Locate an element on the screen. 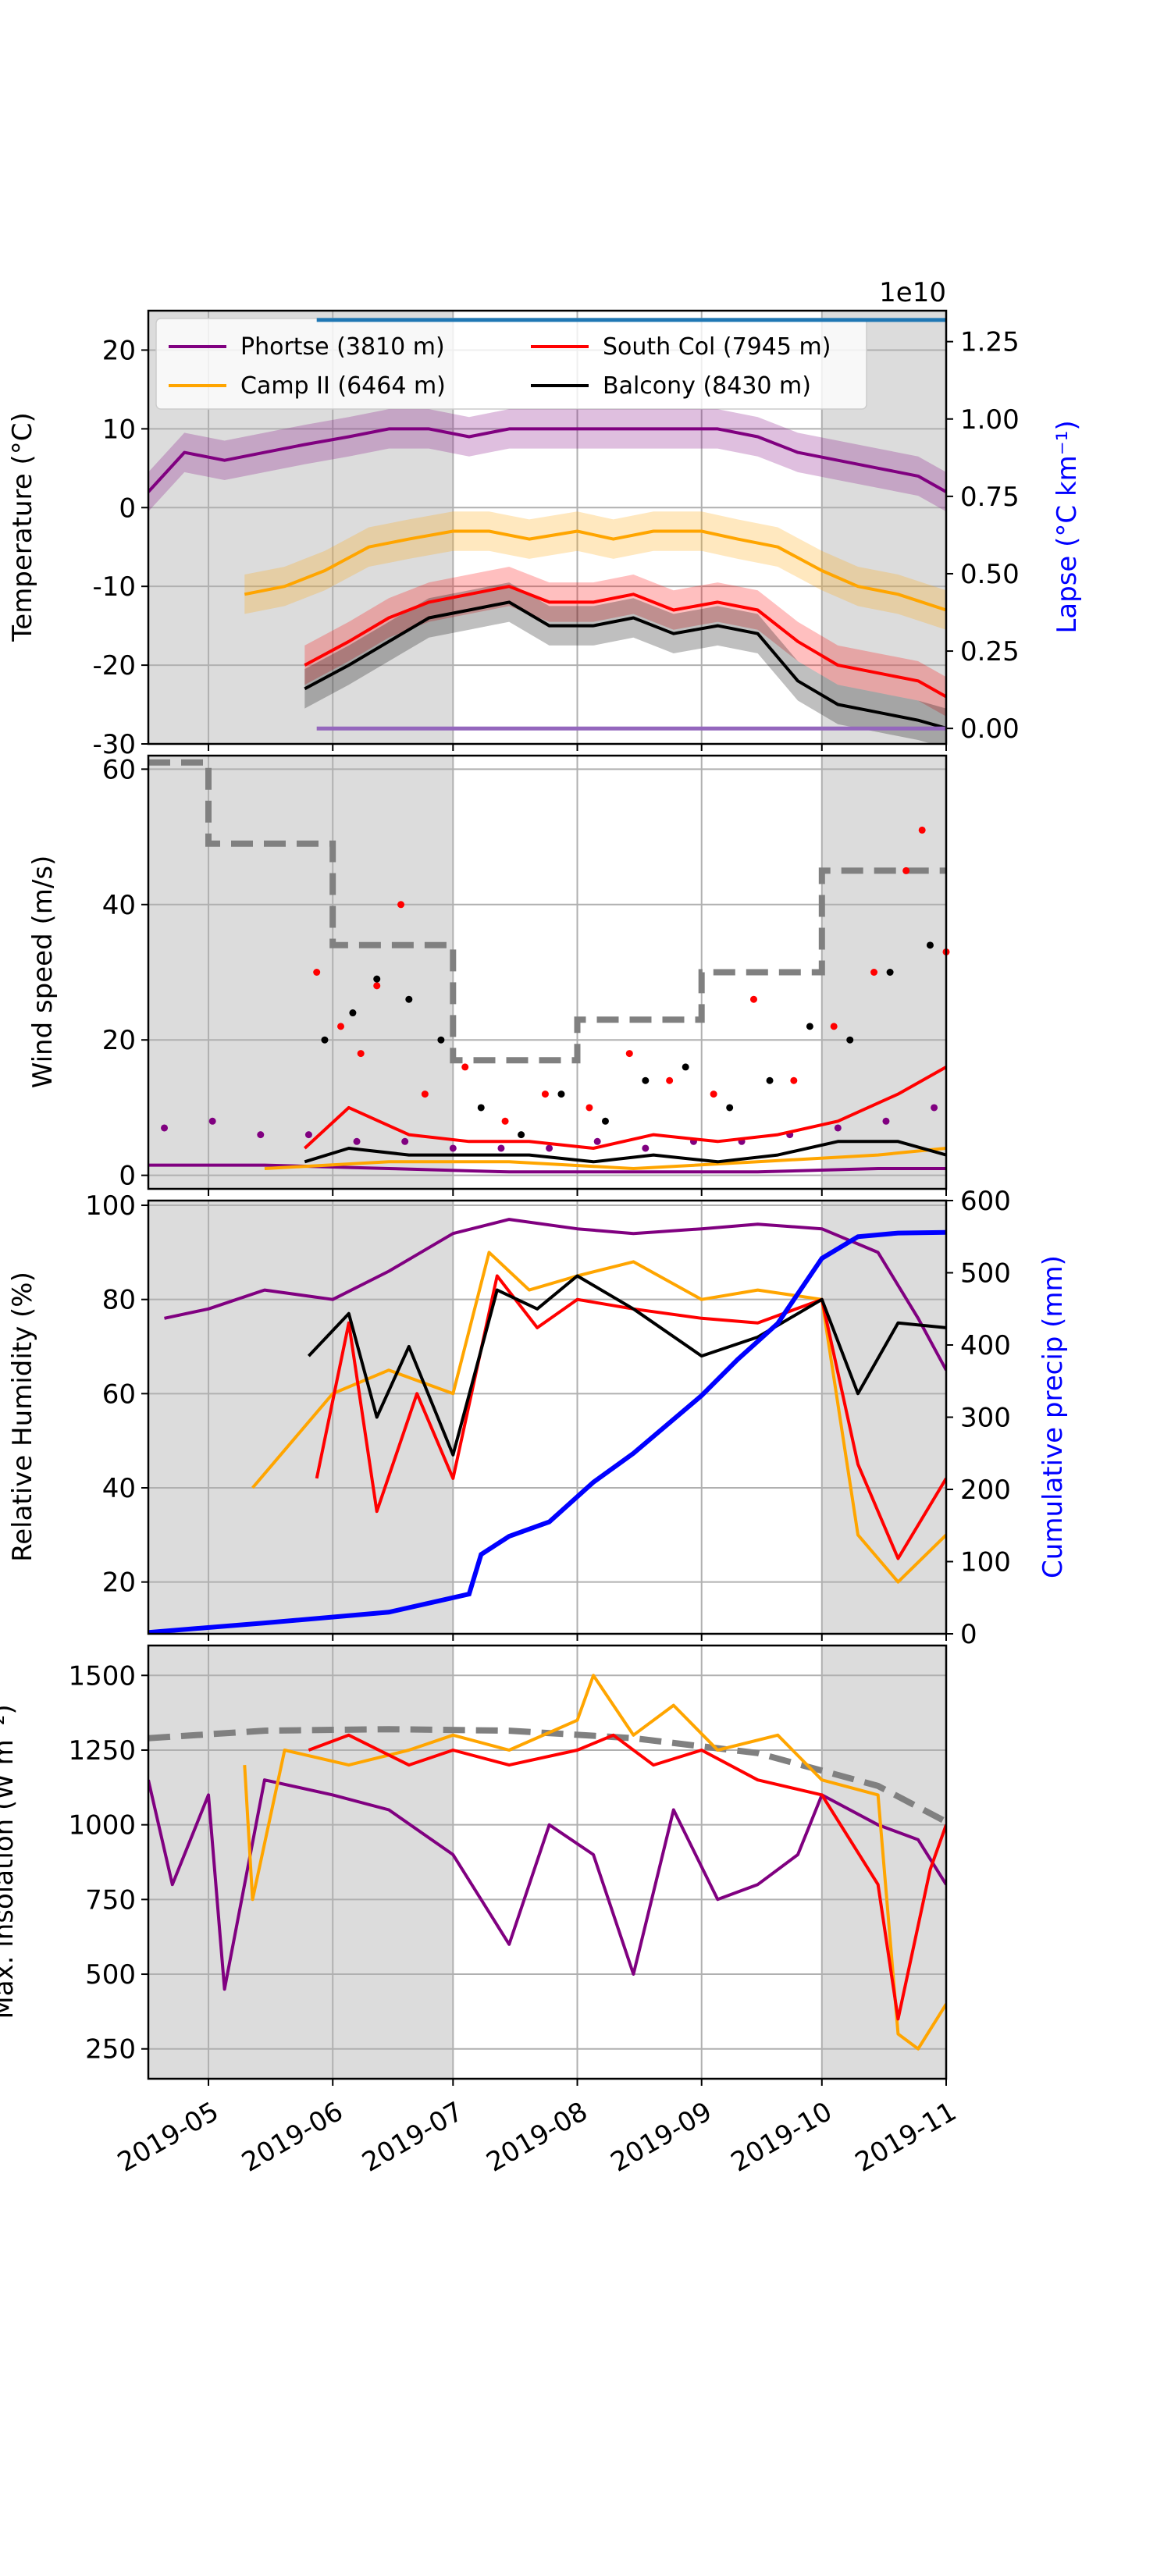  lapse-offset-text: 1e10 is located at coordinates (913, 292).